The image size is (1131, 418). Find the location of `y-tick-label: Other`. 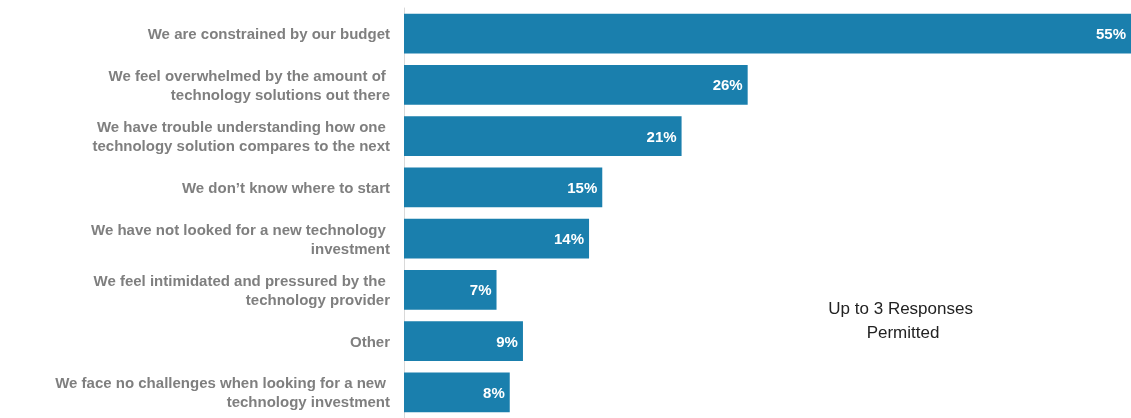

y-tick-label: Other is located at coordinates (370, 341).